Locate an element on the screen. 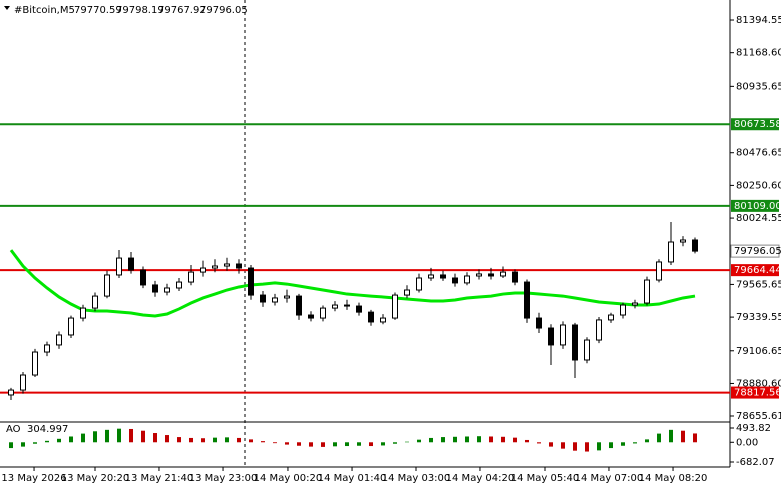  header-open: 79770.59 is located at coordinates (98, 10).